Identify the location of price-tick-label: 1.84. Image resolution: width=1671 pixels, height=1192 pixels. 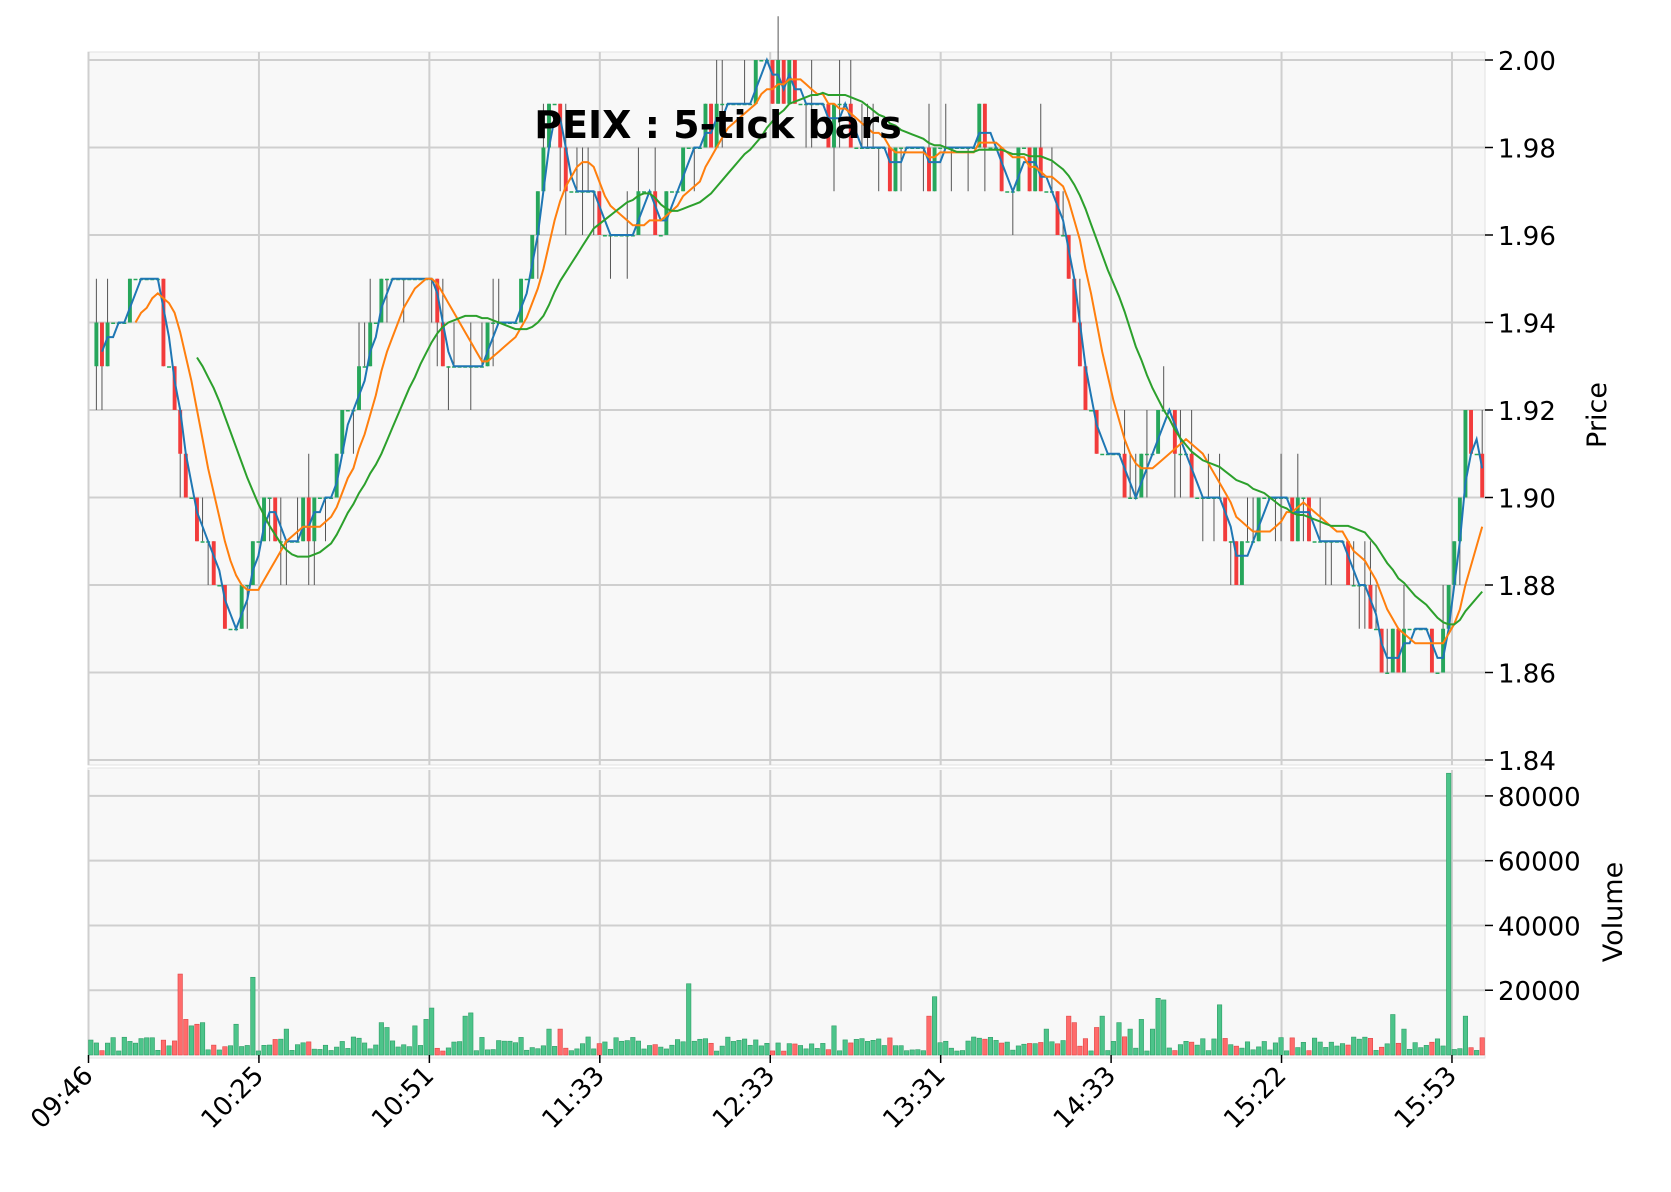
(1527, 762).